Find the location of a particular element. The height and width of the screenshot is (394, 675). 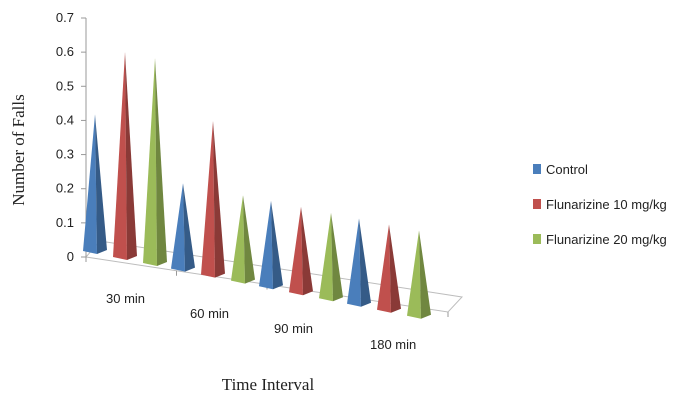

x-tick-label: 90 min is located at coordinates (293, 328).